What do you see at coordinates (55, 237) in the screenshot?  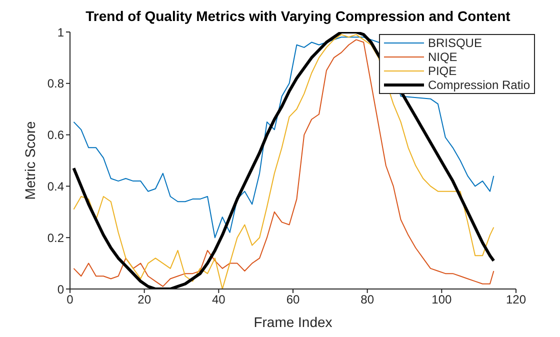 I see `y-tick-label: 0.2` at bounding box center [55, 237].